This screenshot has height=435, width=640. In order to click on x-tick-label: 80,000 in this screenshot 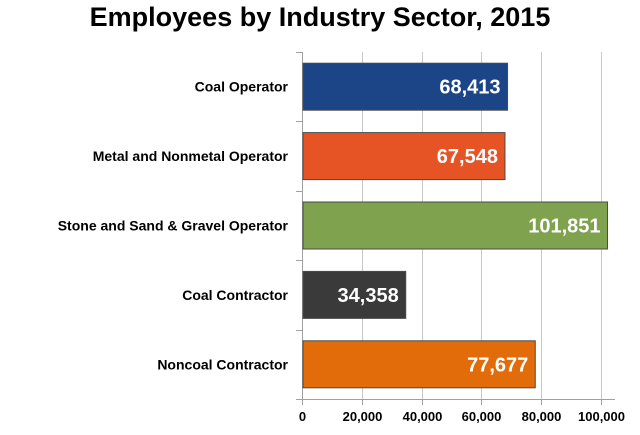, I will do `click(542, 416)`.